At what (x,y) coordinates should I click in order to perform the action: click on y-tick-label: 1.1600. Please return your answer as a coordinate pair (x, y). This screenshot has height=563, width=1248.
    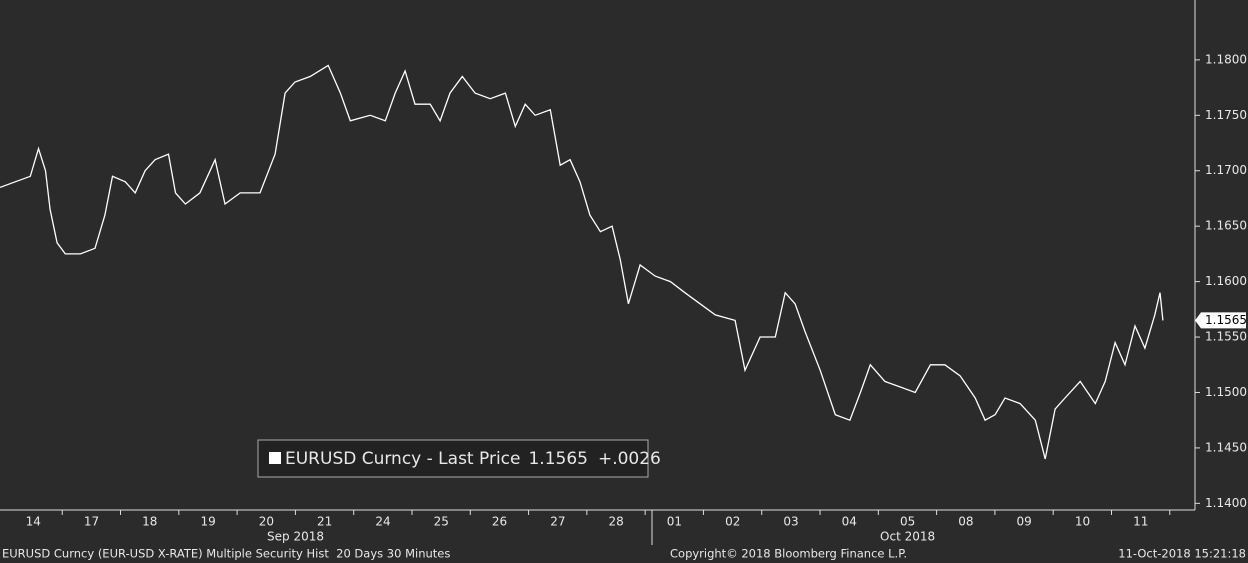
    Looking at the image, I should click on (1226, 281).